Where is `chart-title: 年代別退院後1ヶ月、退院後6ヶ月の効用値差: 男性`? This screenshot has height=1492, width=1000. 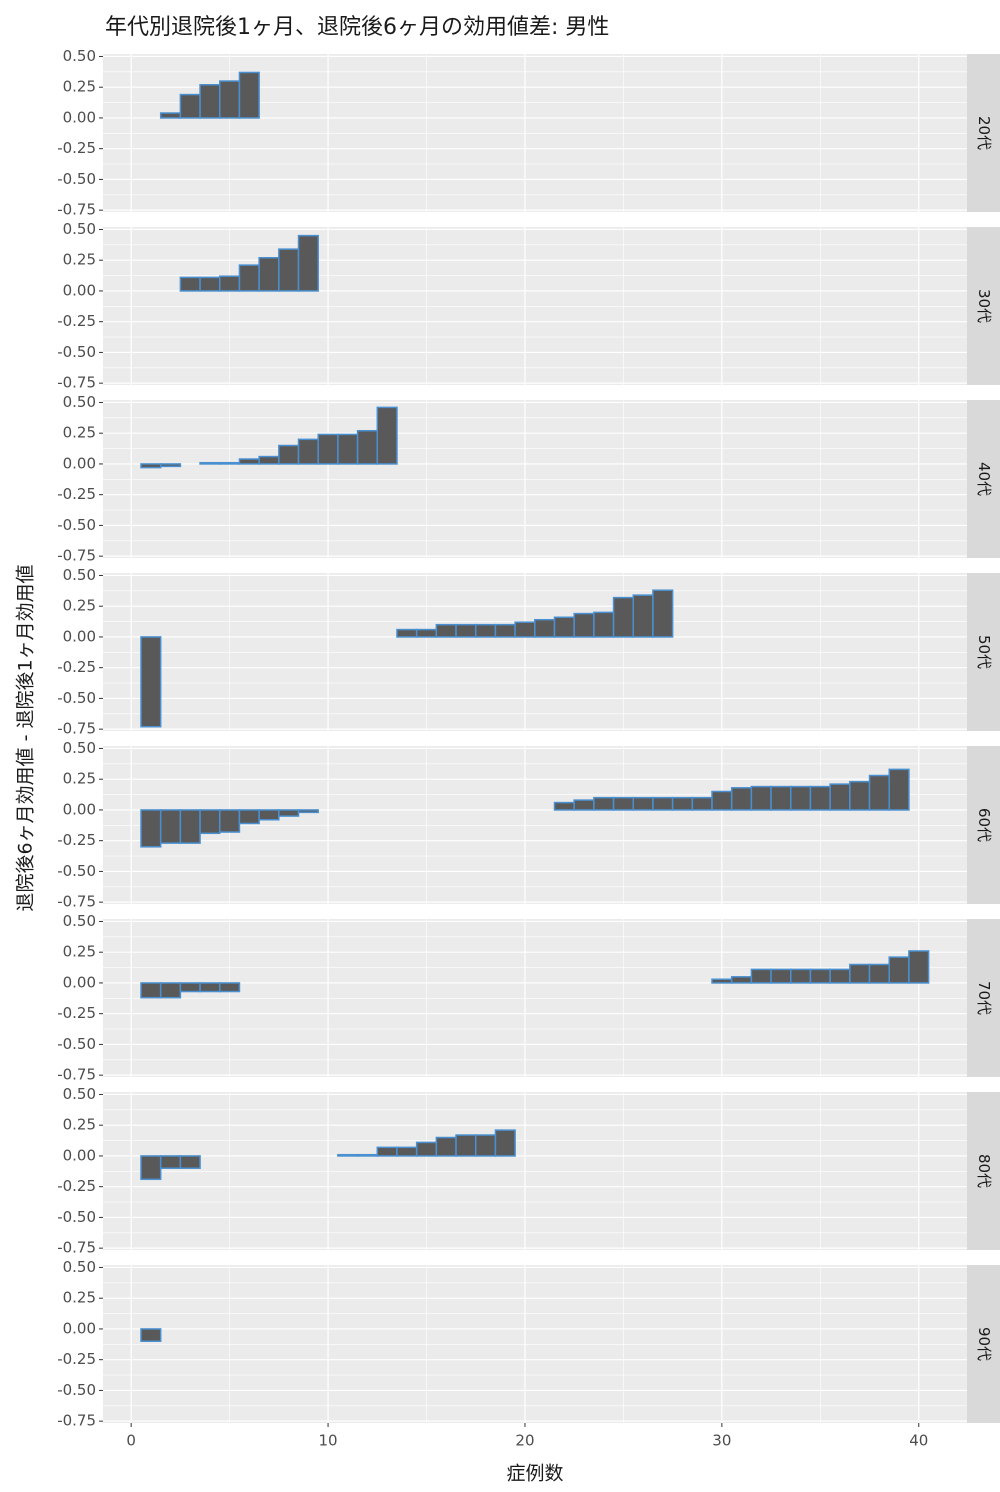
chart-title: 年代別退院後1ヶ月、退院後6ヶ月の効用値差: 男性 is located at coordinates (357, 27).